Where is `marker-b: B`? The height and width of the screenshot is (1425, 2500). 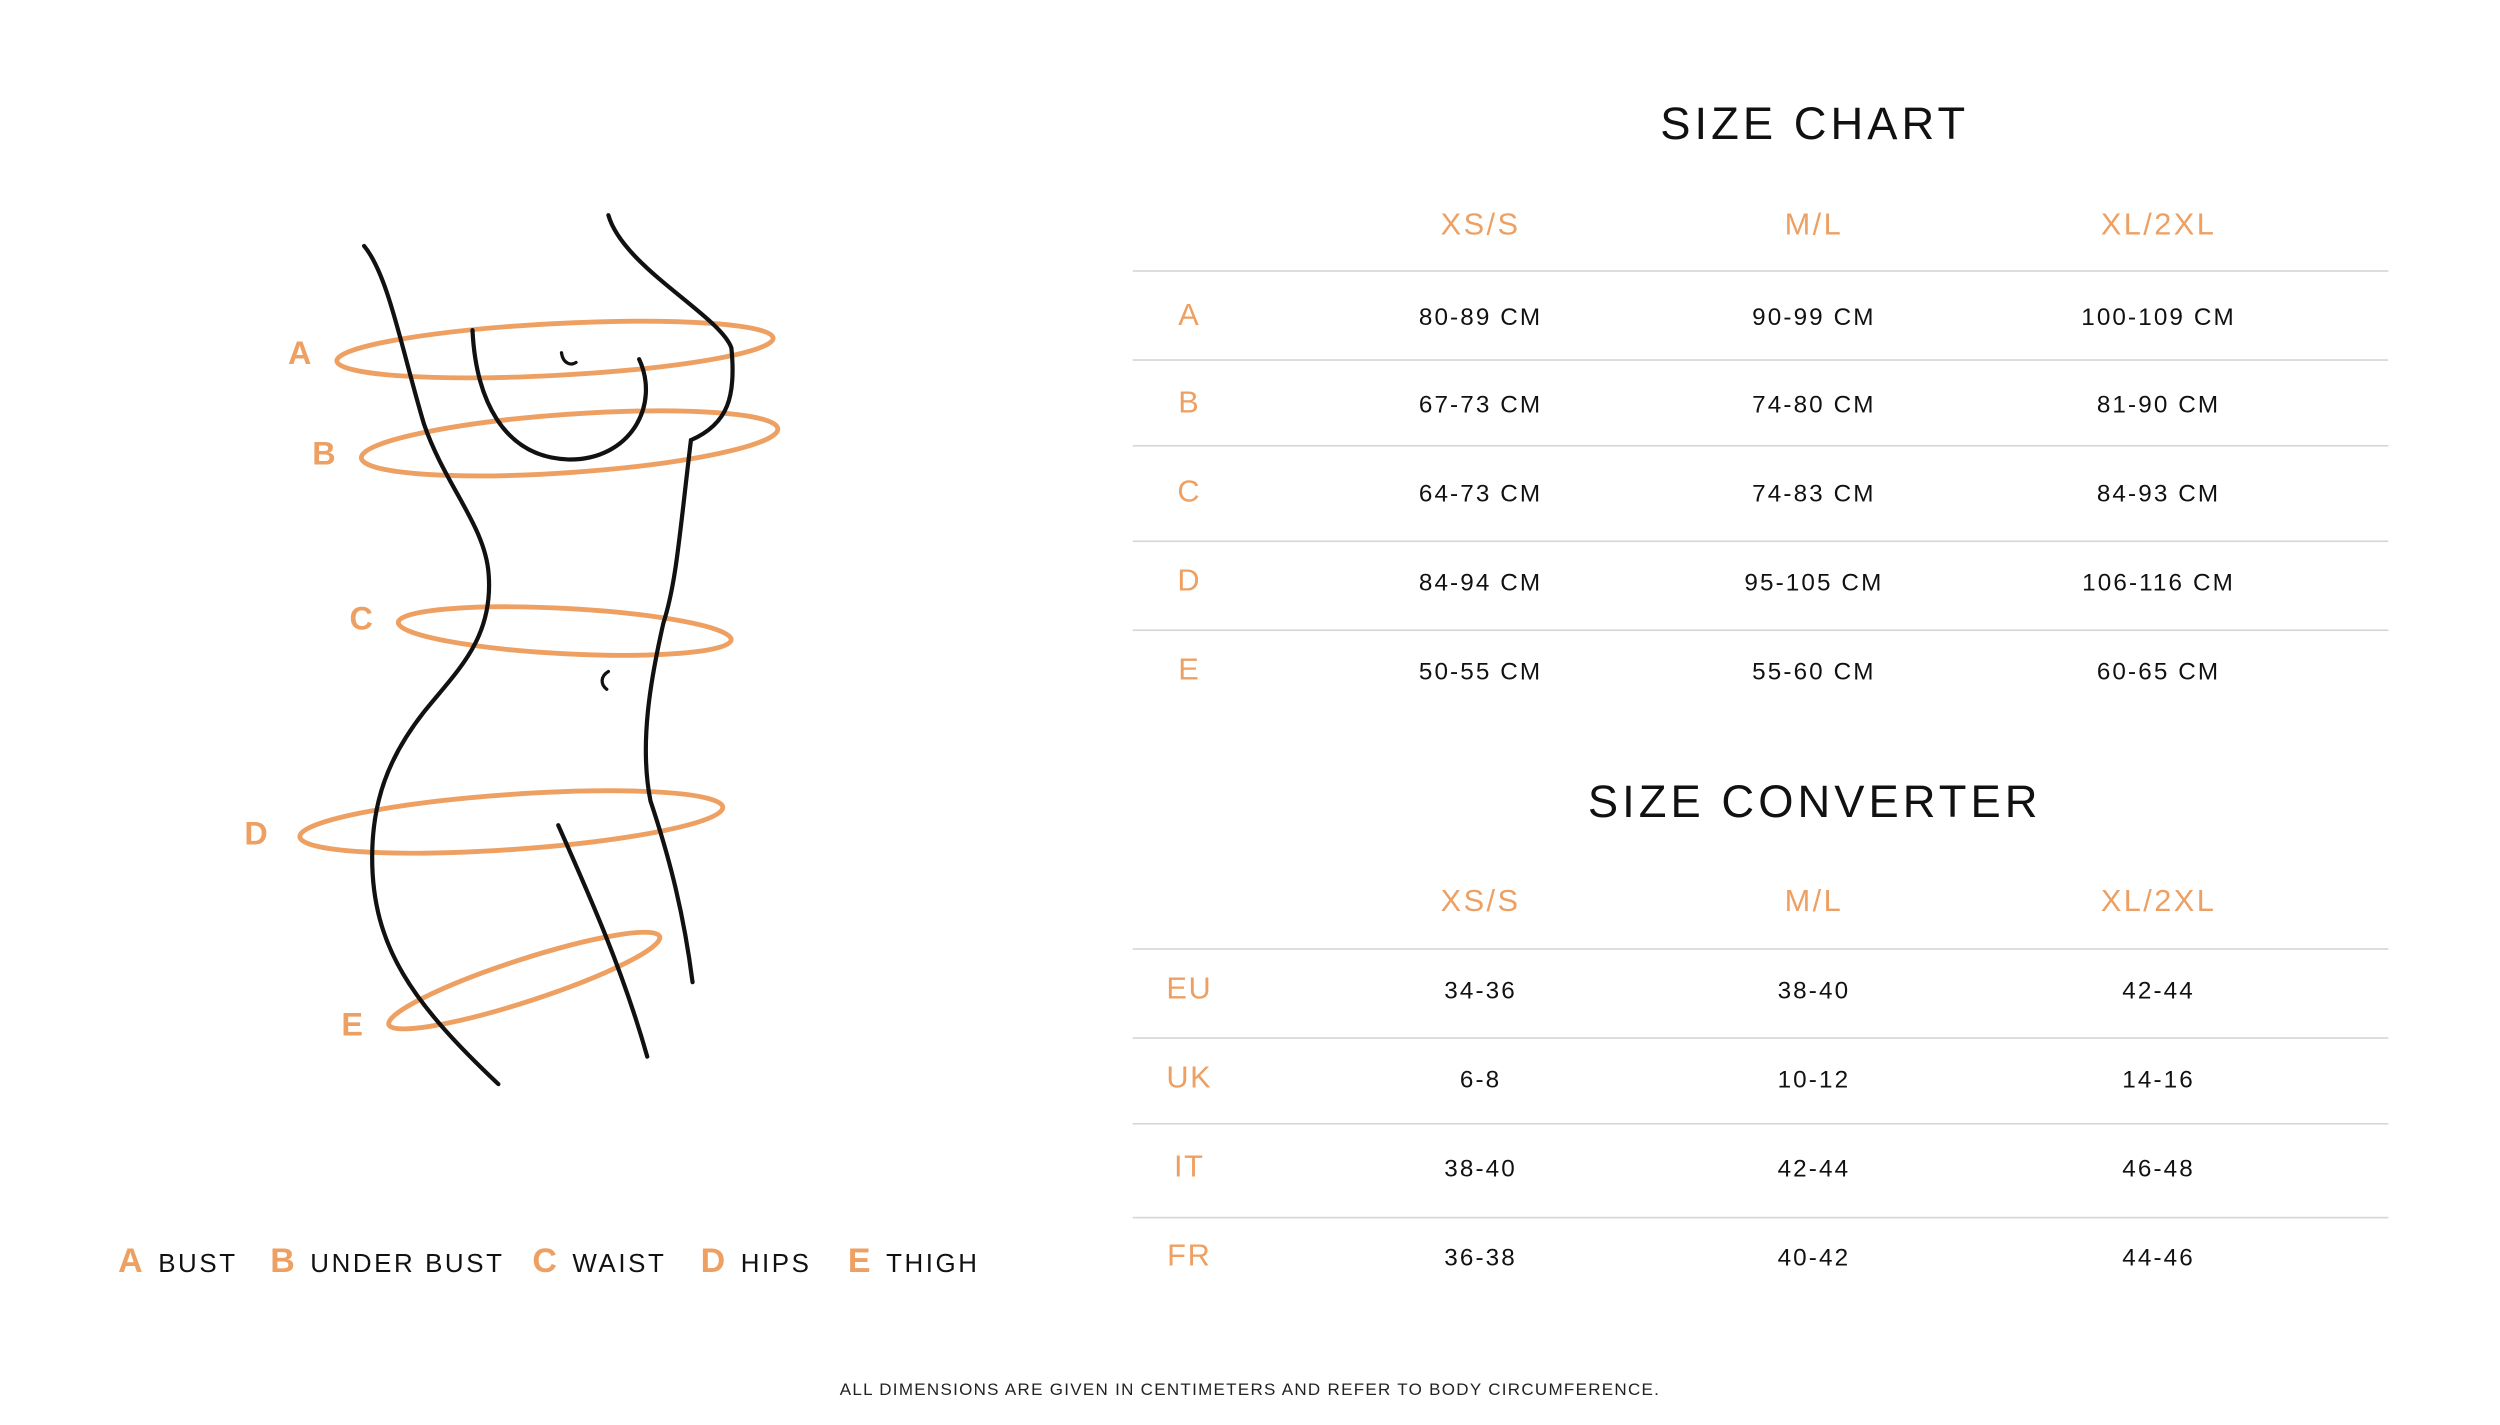
marker-b: B is located at coordinates (324, 454).